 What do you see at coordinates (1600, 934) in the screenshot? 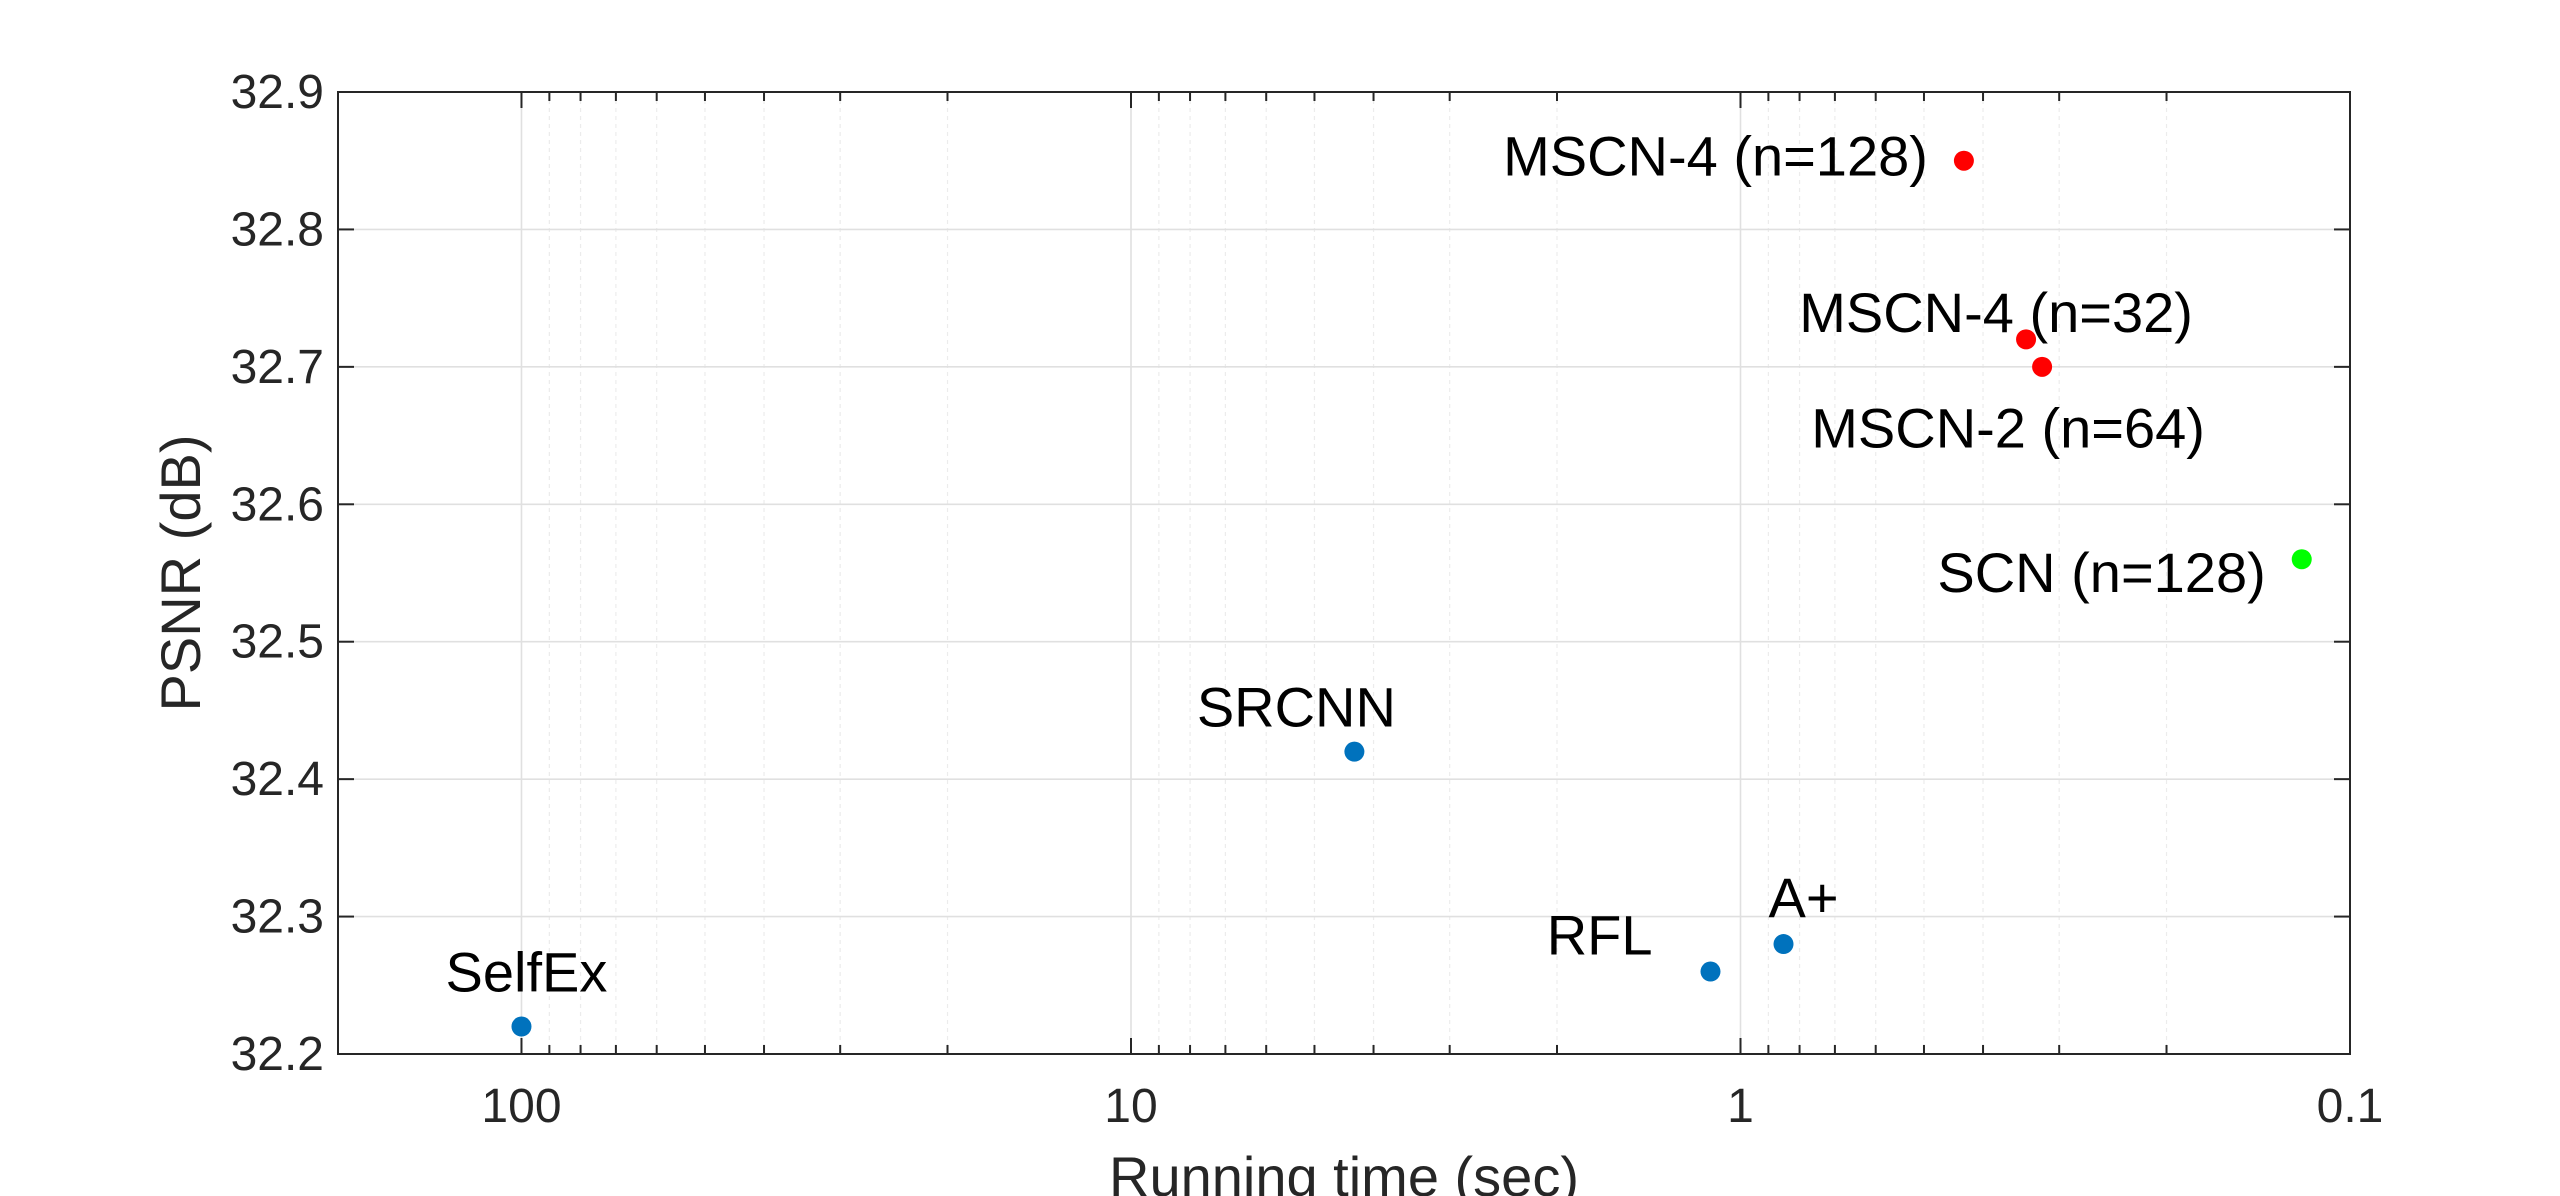
I see `data-point-label: RFL` at bounding box center [1600, 934].